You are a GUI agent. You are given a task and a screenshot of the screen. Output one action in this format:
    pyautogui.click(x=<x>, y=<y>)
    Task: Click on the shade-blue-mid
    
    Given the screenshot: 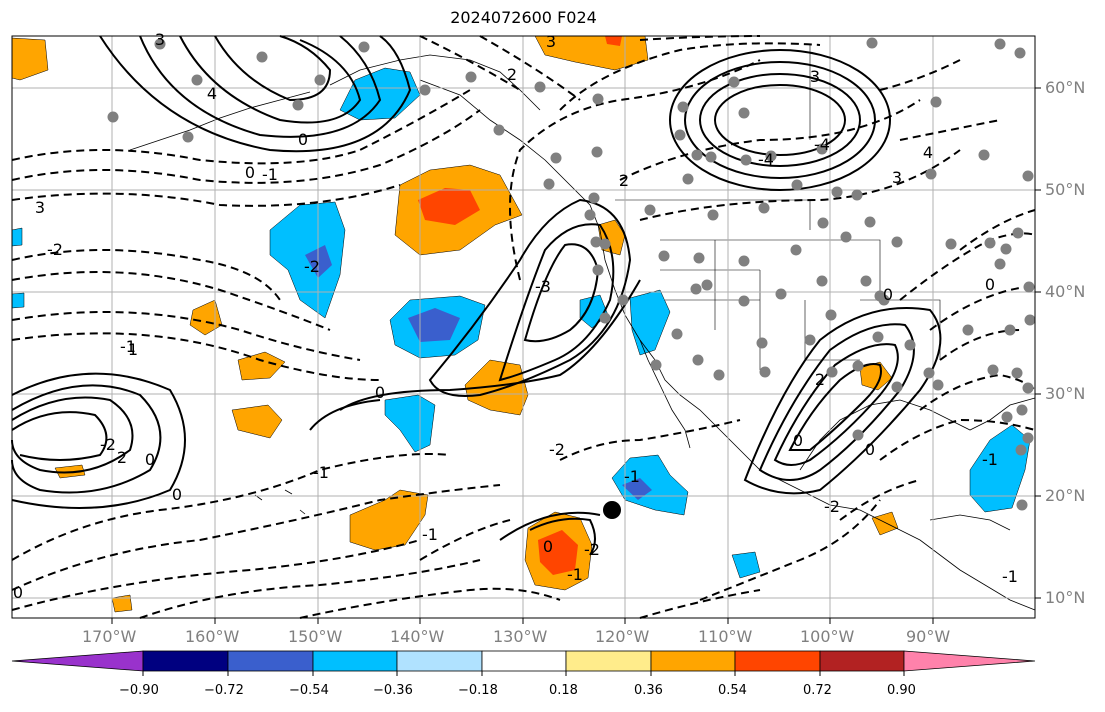 What is the action you would take?
    pyautogui.click(x=410, y=423)
    